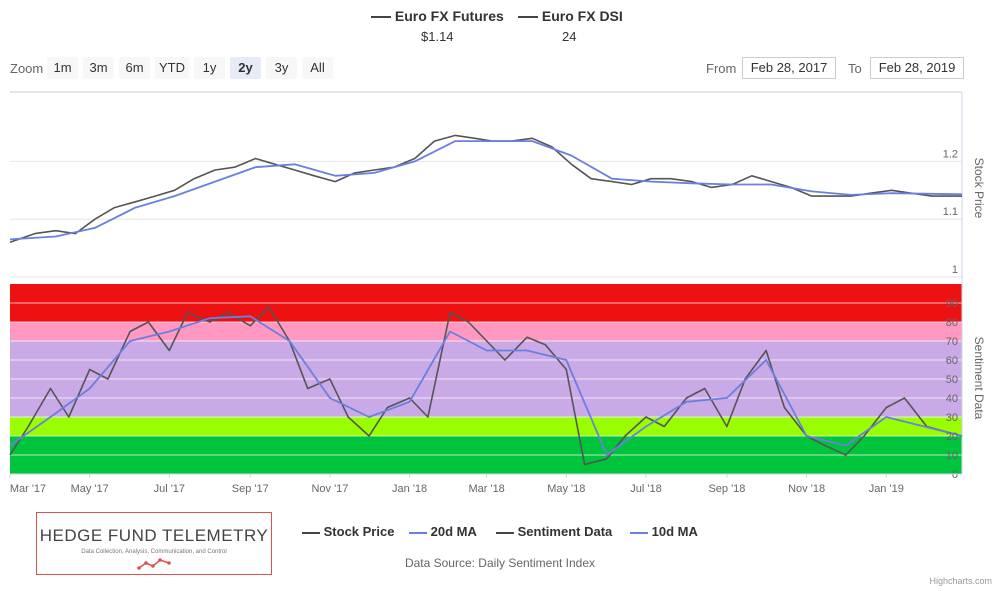  Describe the element at coordinates (979, 188) in the screenshot. I see `price-axis-title: Stock Price` at that location.